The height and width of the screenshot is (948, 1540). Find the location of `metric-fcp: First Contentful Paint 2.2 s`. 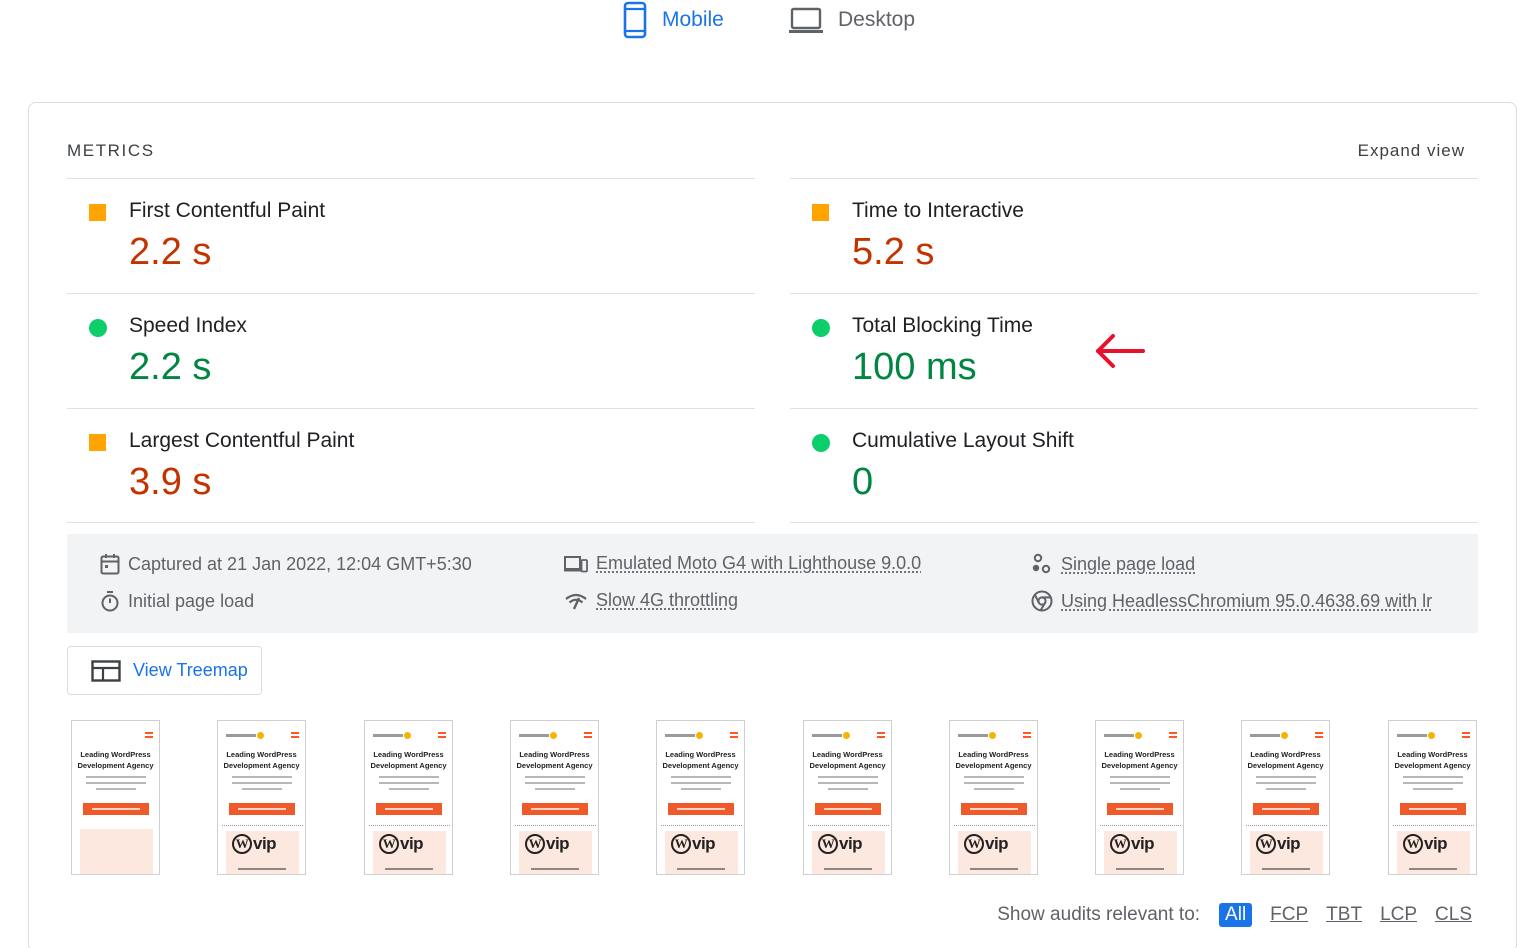

metric-fcp: First Contentful Paint 2.2 s is located at coordinates (411, 235).